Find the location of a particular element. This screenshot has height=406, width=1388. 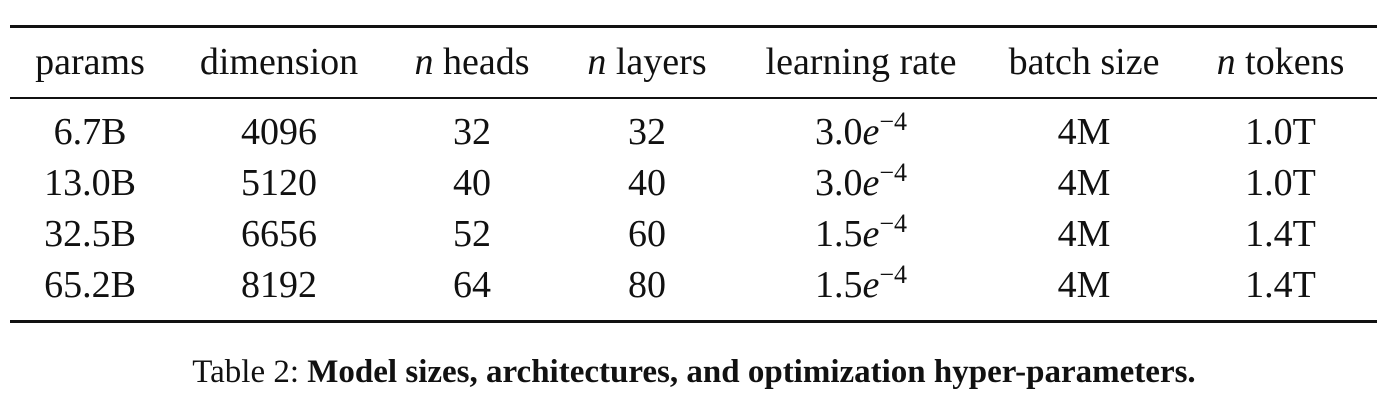

cell-dimension: 6656 is located at coordinates (279, 234).